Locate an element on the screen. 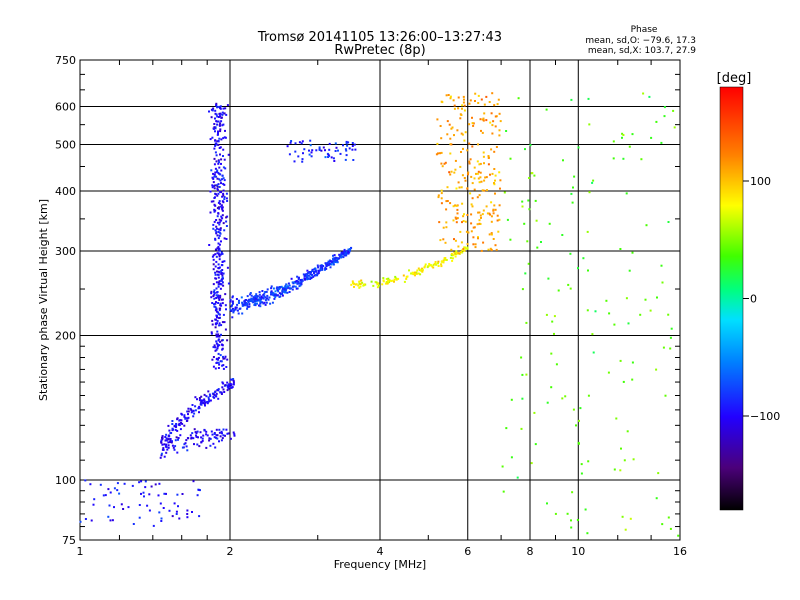  x-tick-label: 10 is located at coordinates (578, 551).